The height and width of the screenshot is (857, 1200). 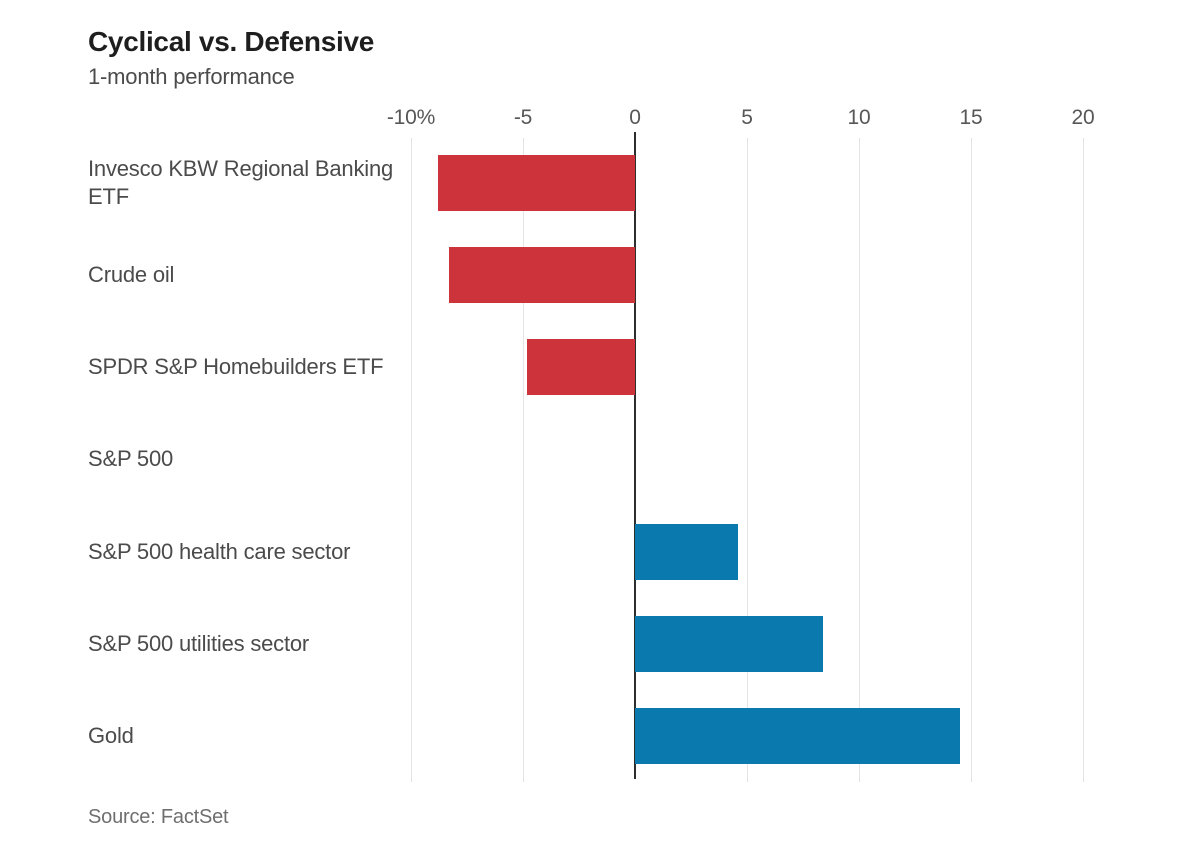 I want to click on x-tick-label: 15, so click(x=971, y=117).